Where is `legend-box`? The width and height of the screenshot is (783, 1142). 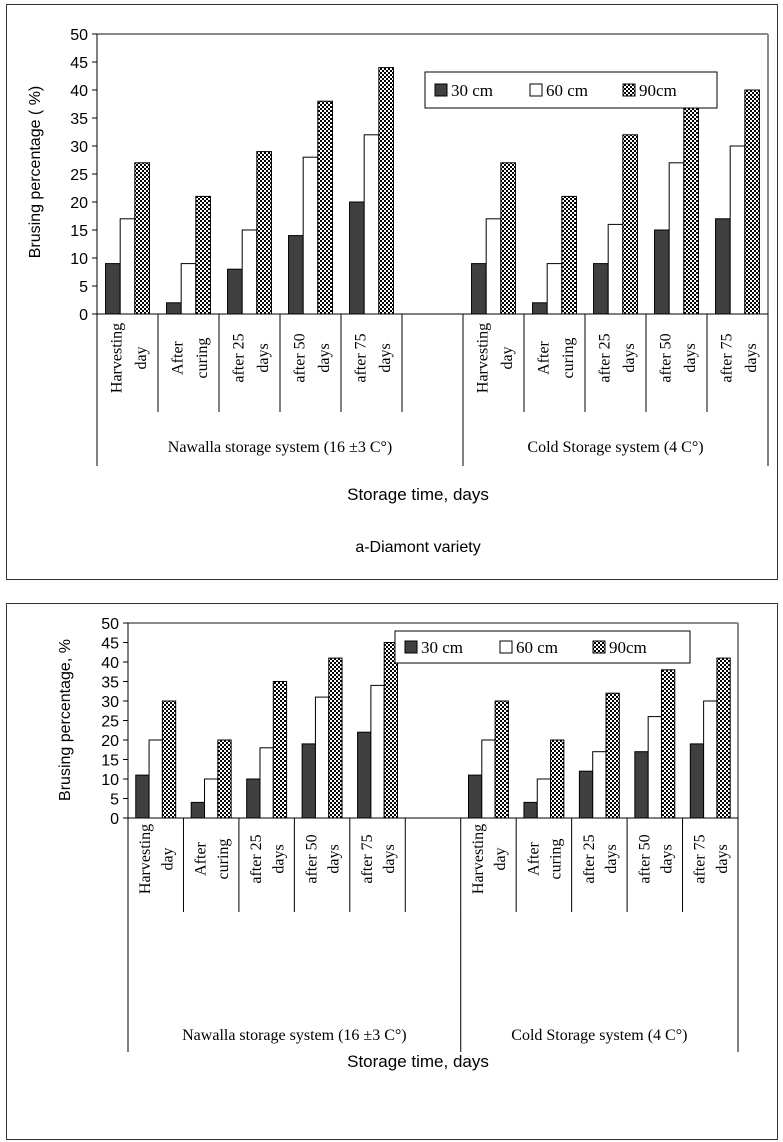
legend-box is located at coordinates (542, 647).